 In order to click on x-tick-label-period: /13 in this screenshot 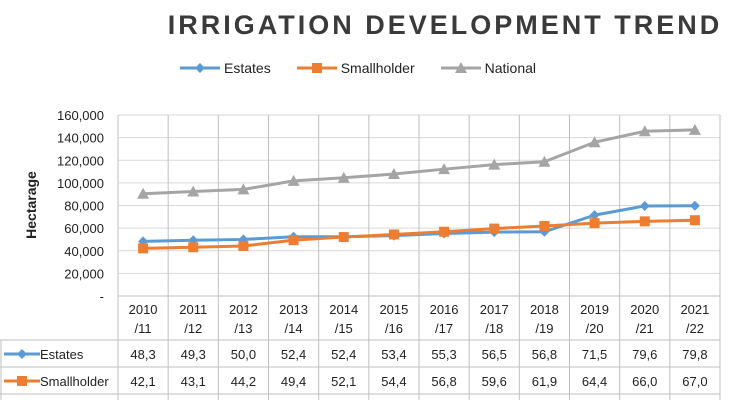, I will do `click(243, 328)`.